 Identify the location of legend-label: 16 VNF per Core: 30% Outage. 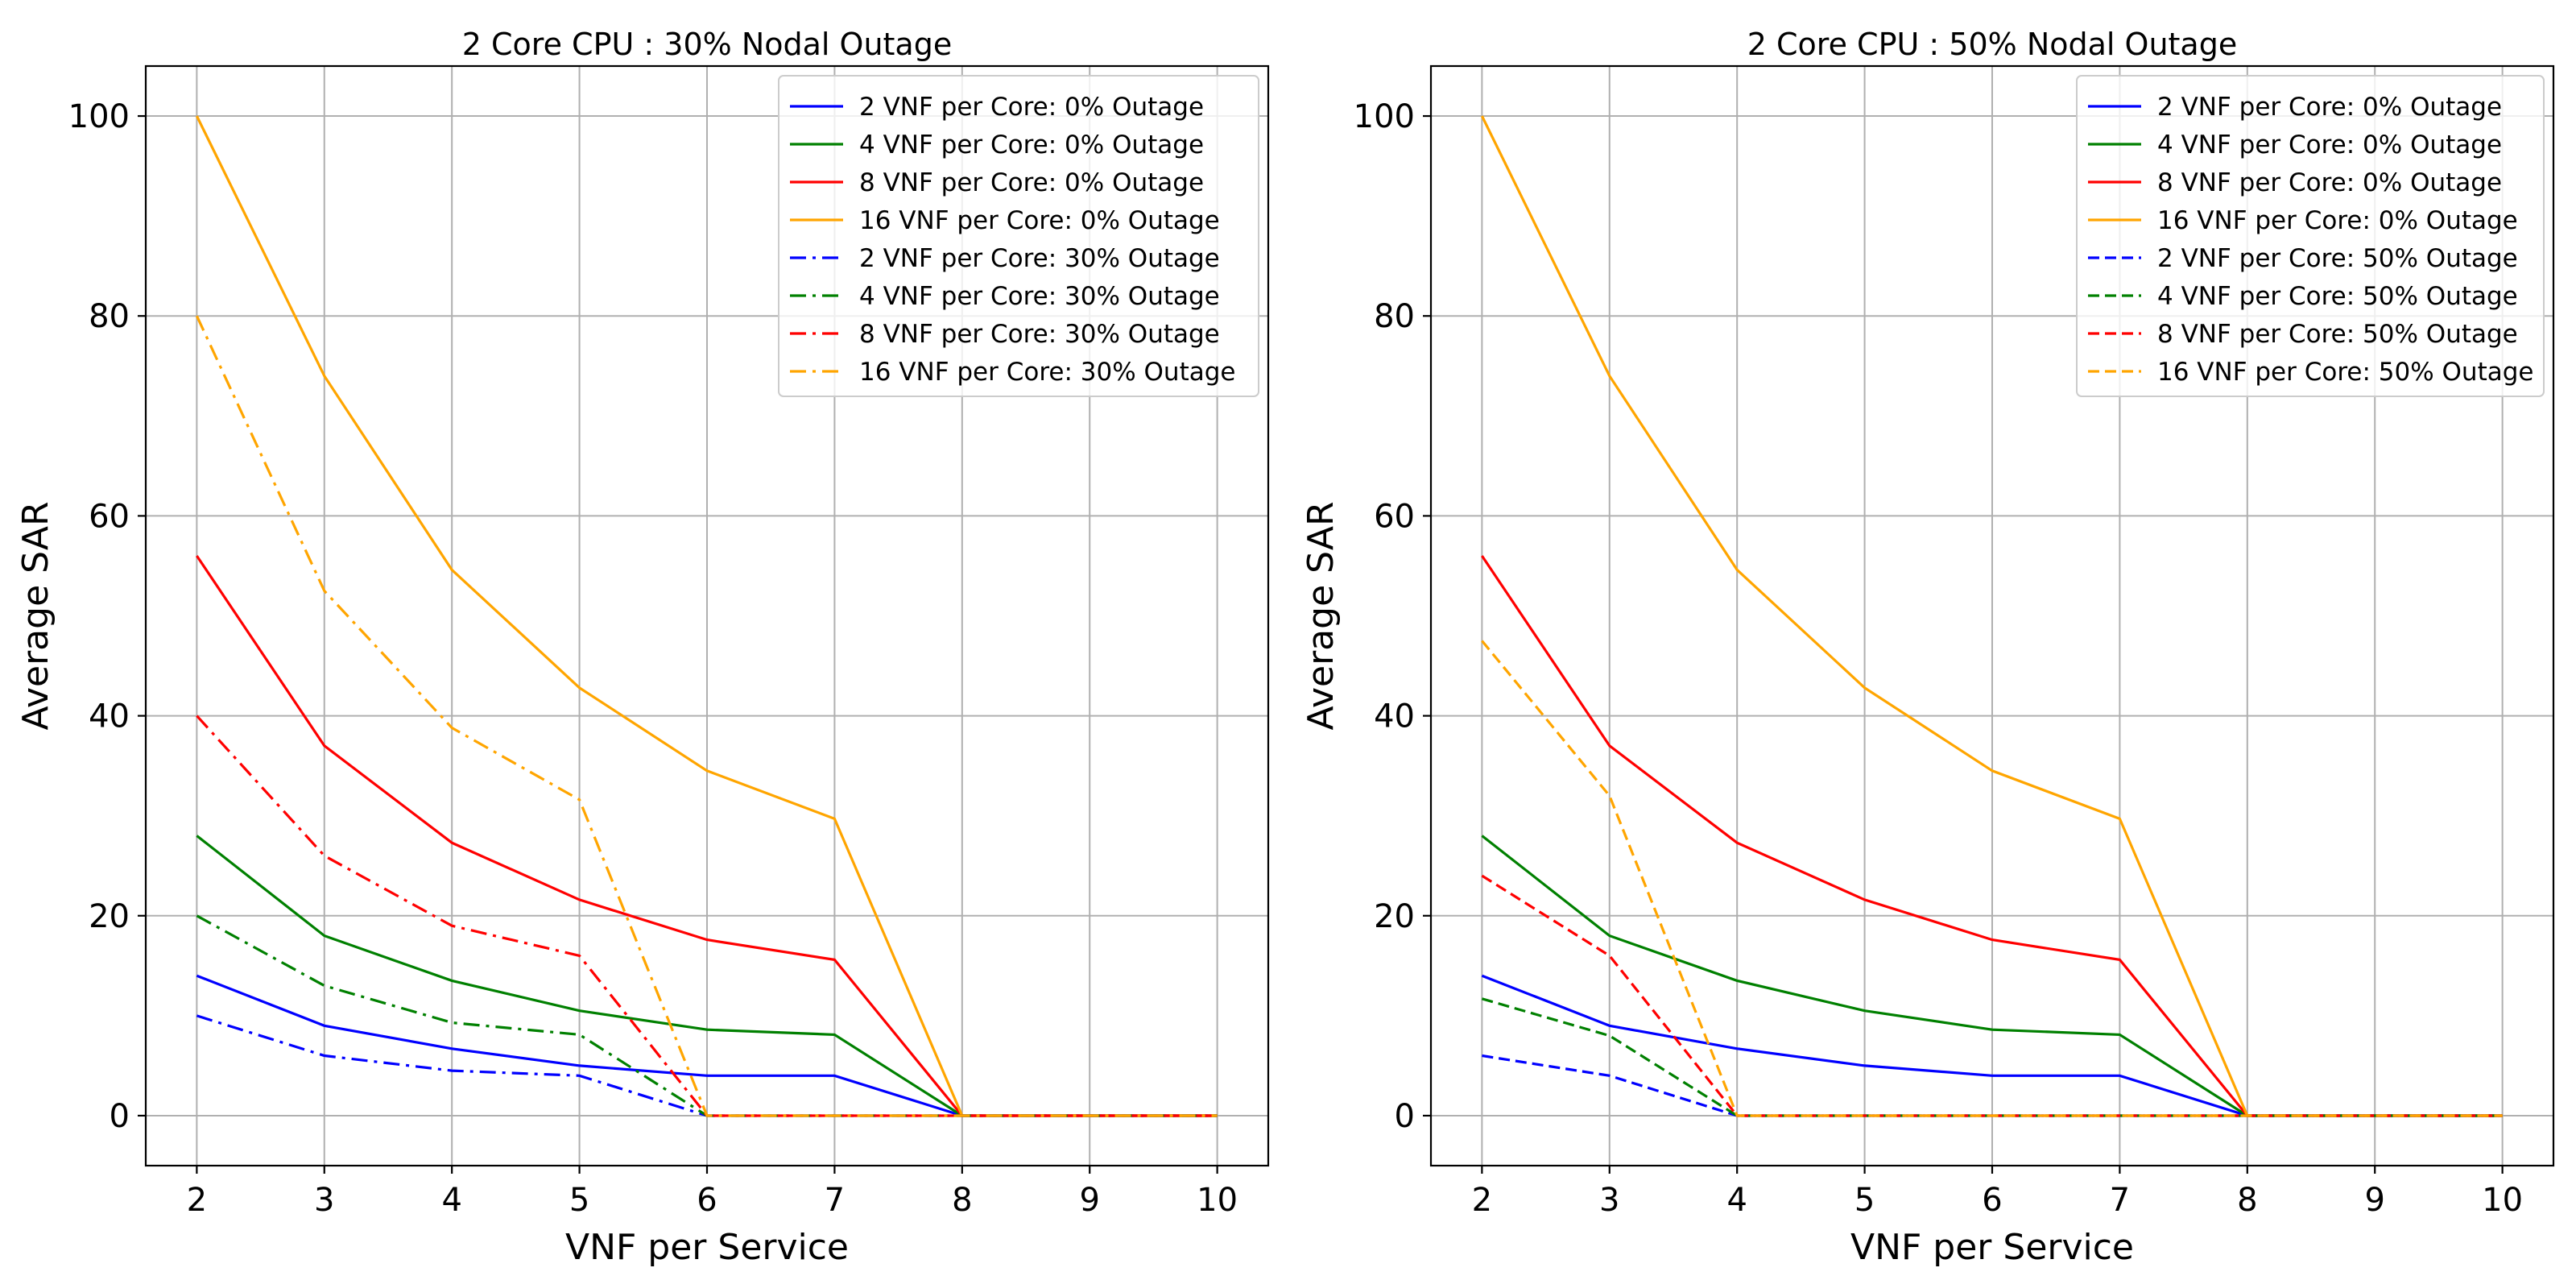
(1047, 373).